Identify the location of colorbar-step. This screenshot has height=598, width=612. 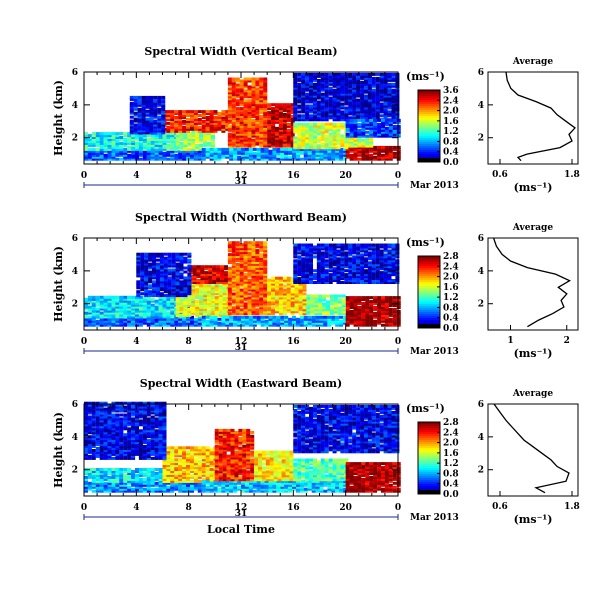
(429, 119).